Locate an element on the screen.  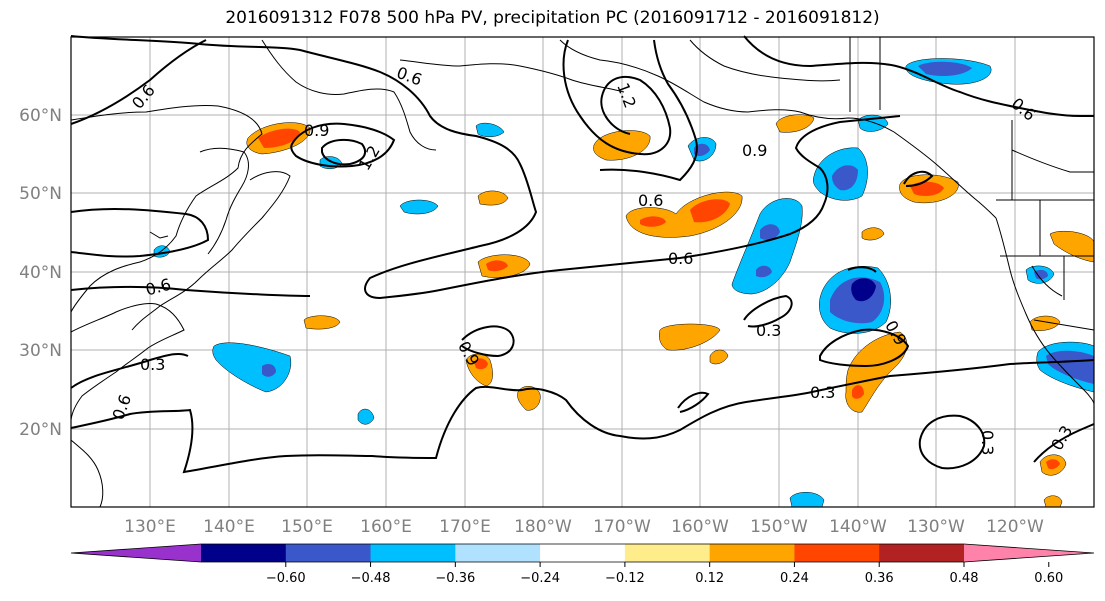
lon-label: 170°E is located at coordinates (465, 527).